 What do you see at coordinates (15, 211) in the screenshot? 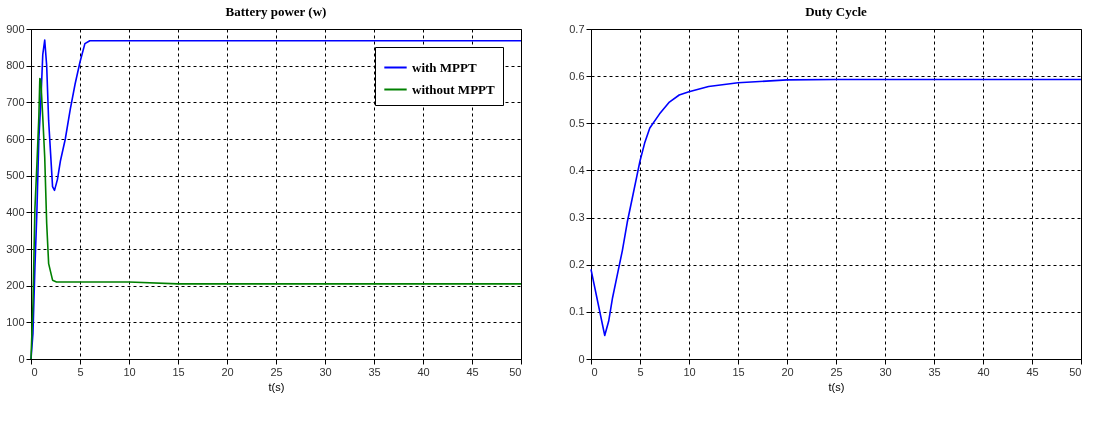
I see `y-tick-label: 400` at bounding box center [15, 211].